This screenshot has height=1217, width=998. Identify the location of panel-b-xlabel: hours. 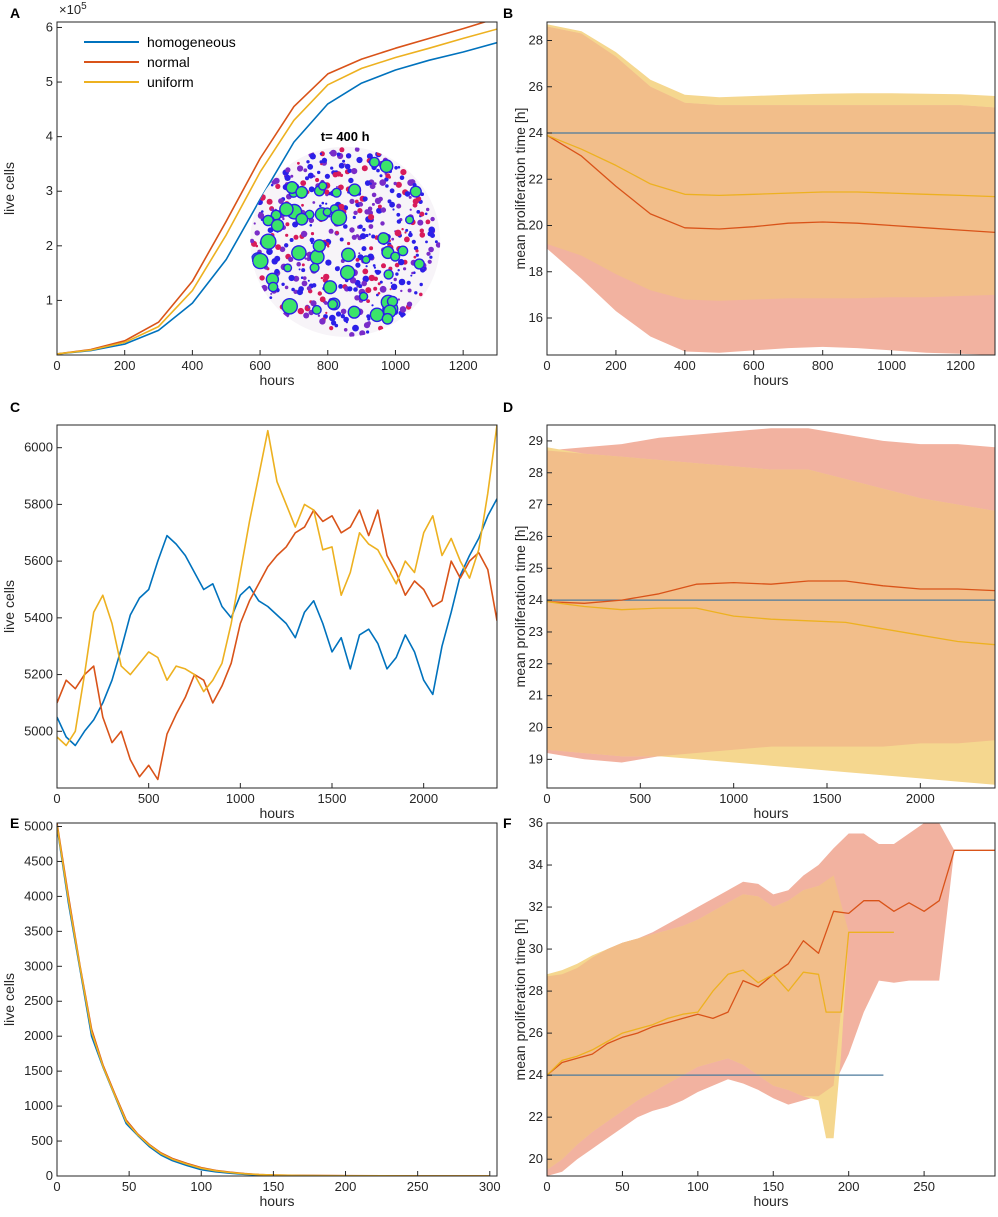
(770, 380).